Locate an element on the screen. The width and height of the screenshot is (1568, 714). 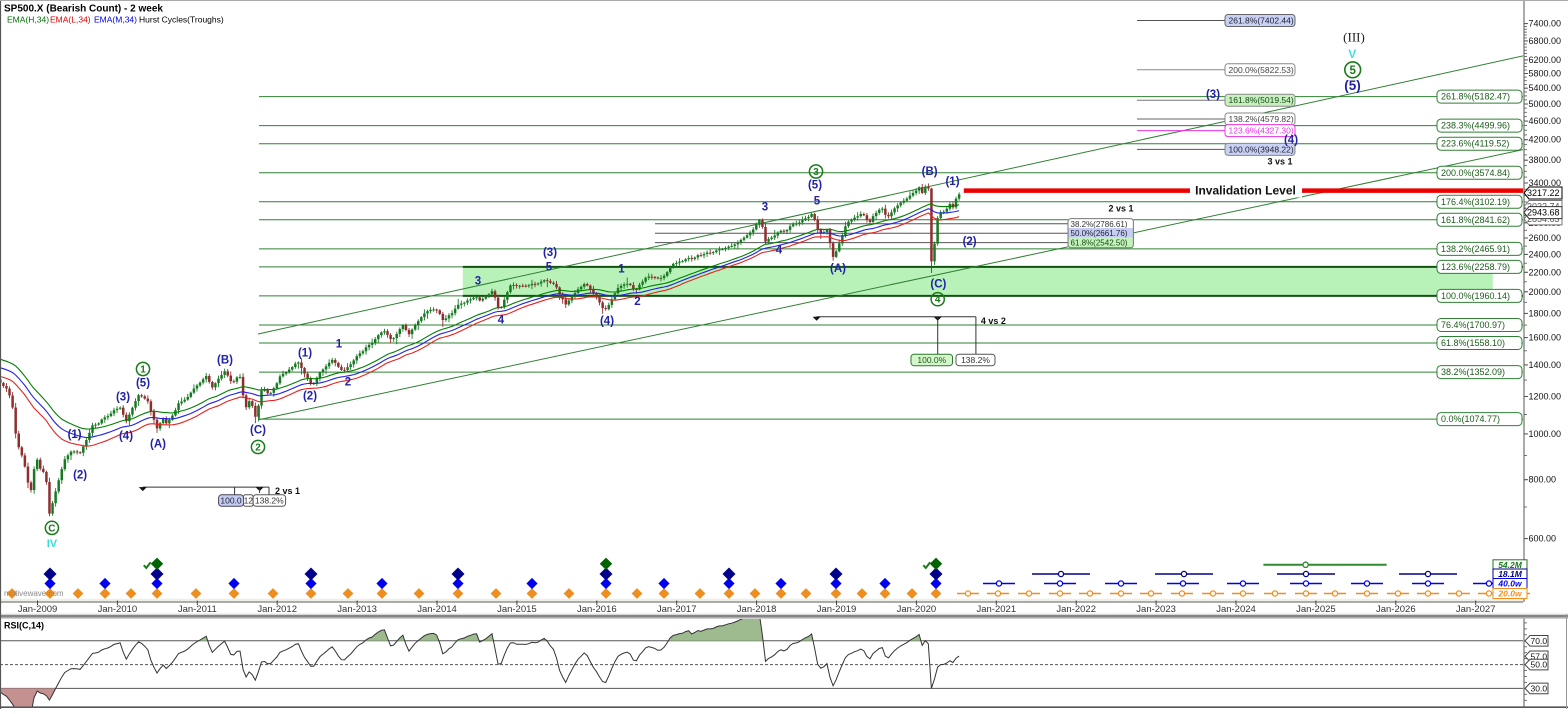
svg-text: RSI(C,14) is located at coordinates (24, 626).